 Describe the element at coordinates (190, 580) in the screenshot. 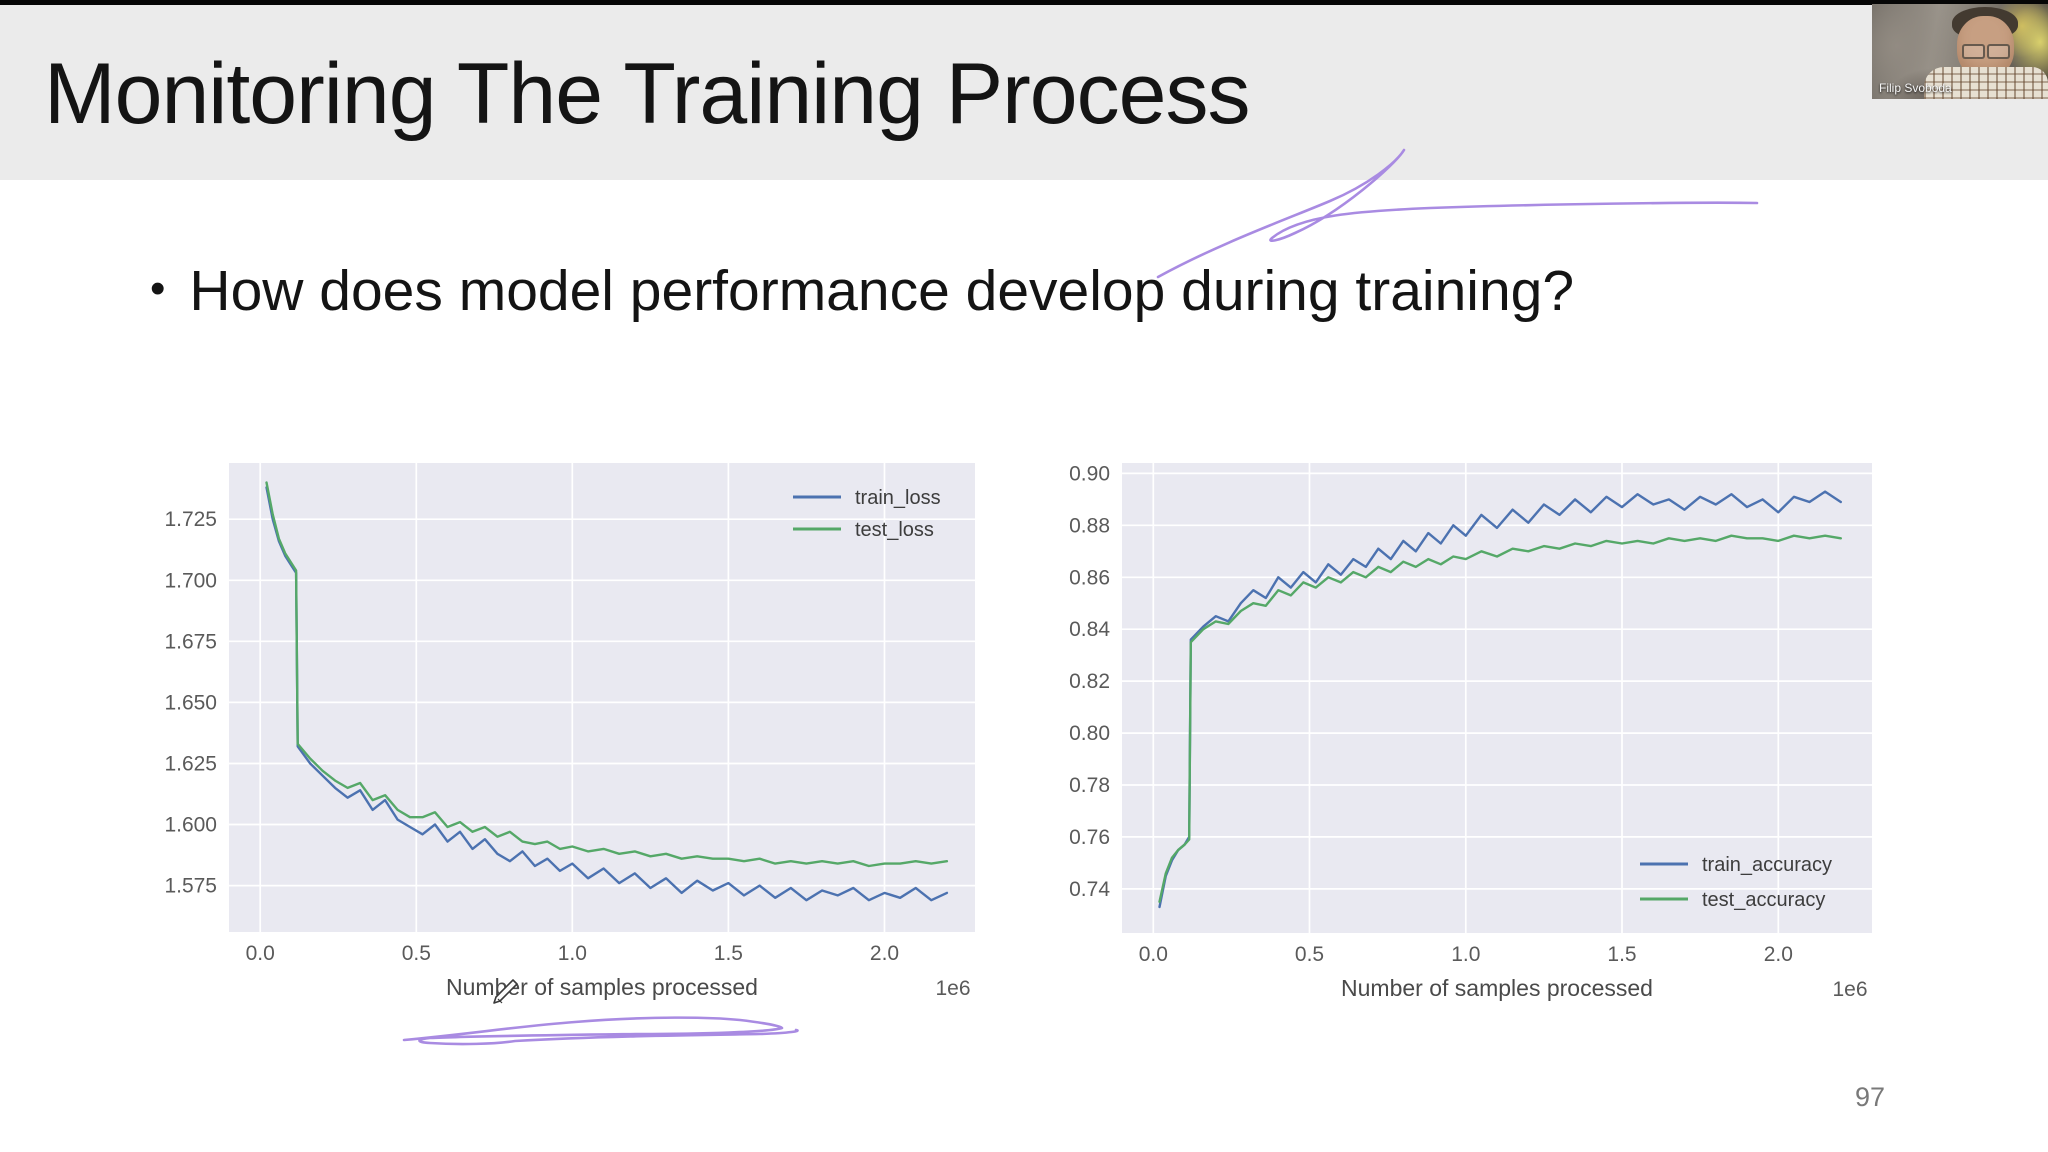

I see `svg-text: 1.700` at that location.